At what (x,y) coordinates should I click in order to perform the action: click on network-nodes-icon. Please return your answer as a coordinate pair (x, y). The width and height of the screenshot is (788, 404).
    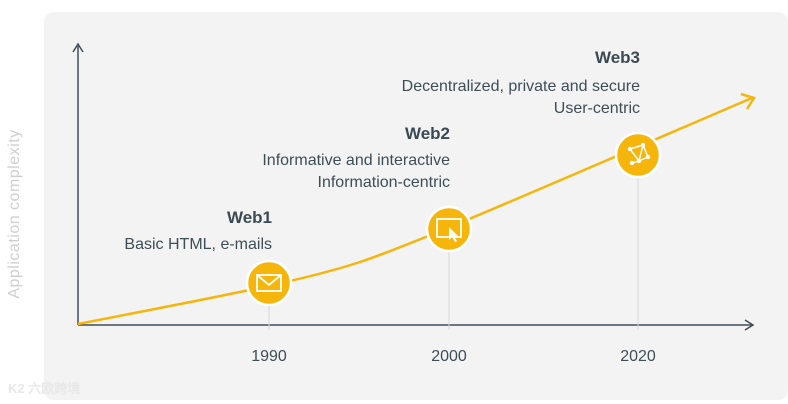
    Looking at the image, I should click on (638, 155).